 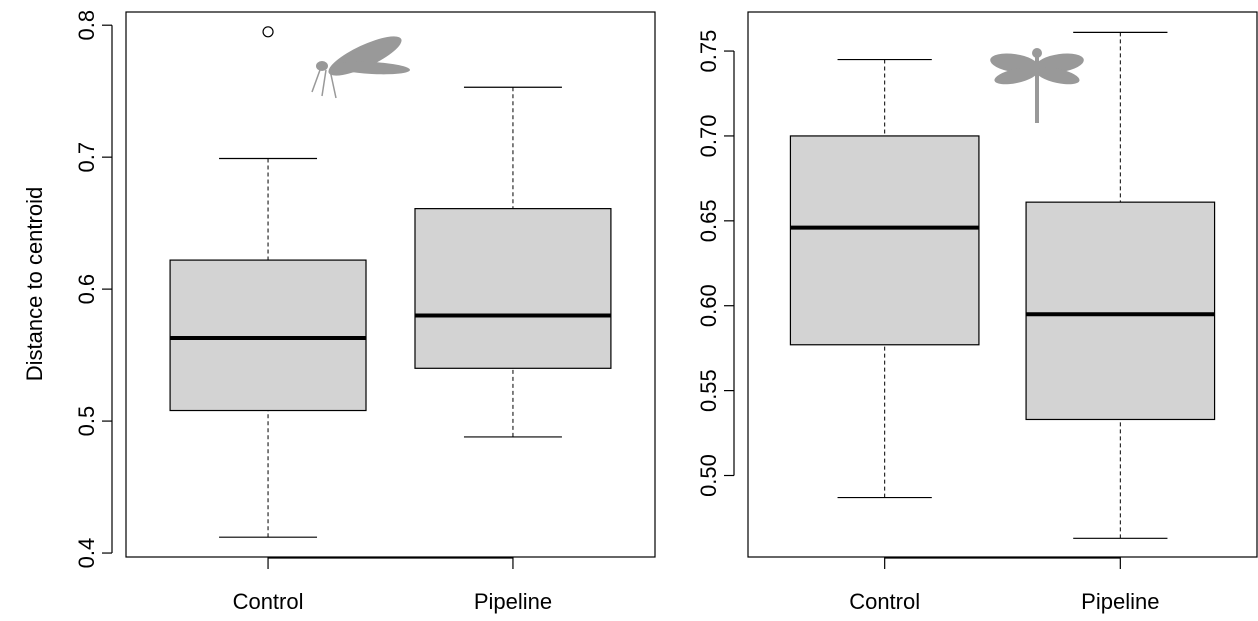 What do you see at coordinates (86, 421) in the screenshot?
I see `y-tick-label: 0.5` at bounding box center [86, 421].